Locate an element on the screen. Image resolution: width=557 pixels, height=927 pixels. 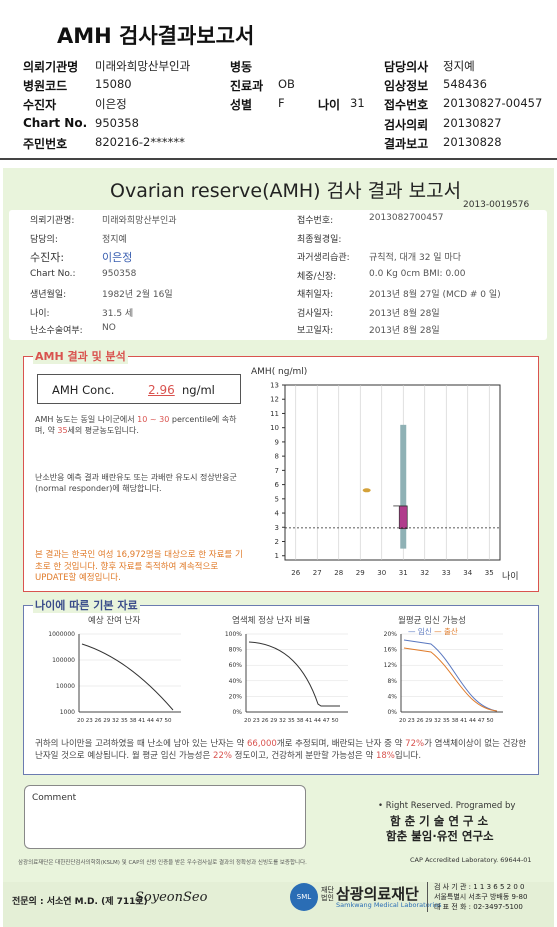
header-value: 미래와희망산부인과 is located at coordinates (143, 66).